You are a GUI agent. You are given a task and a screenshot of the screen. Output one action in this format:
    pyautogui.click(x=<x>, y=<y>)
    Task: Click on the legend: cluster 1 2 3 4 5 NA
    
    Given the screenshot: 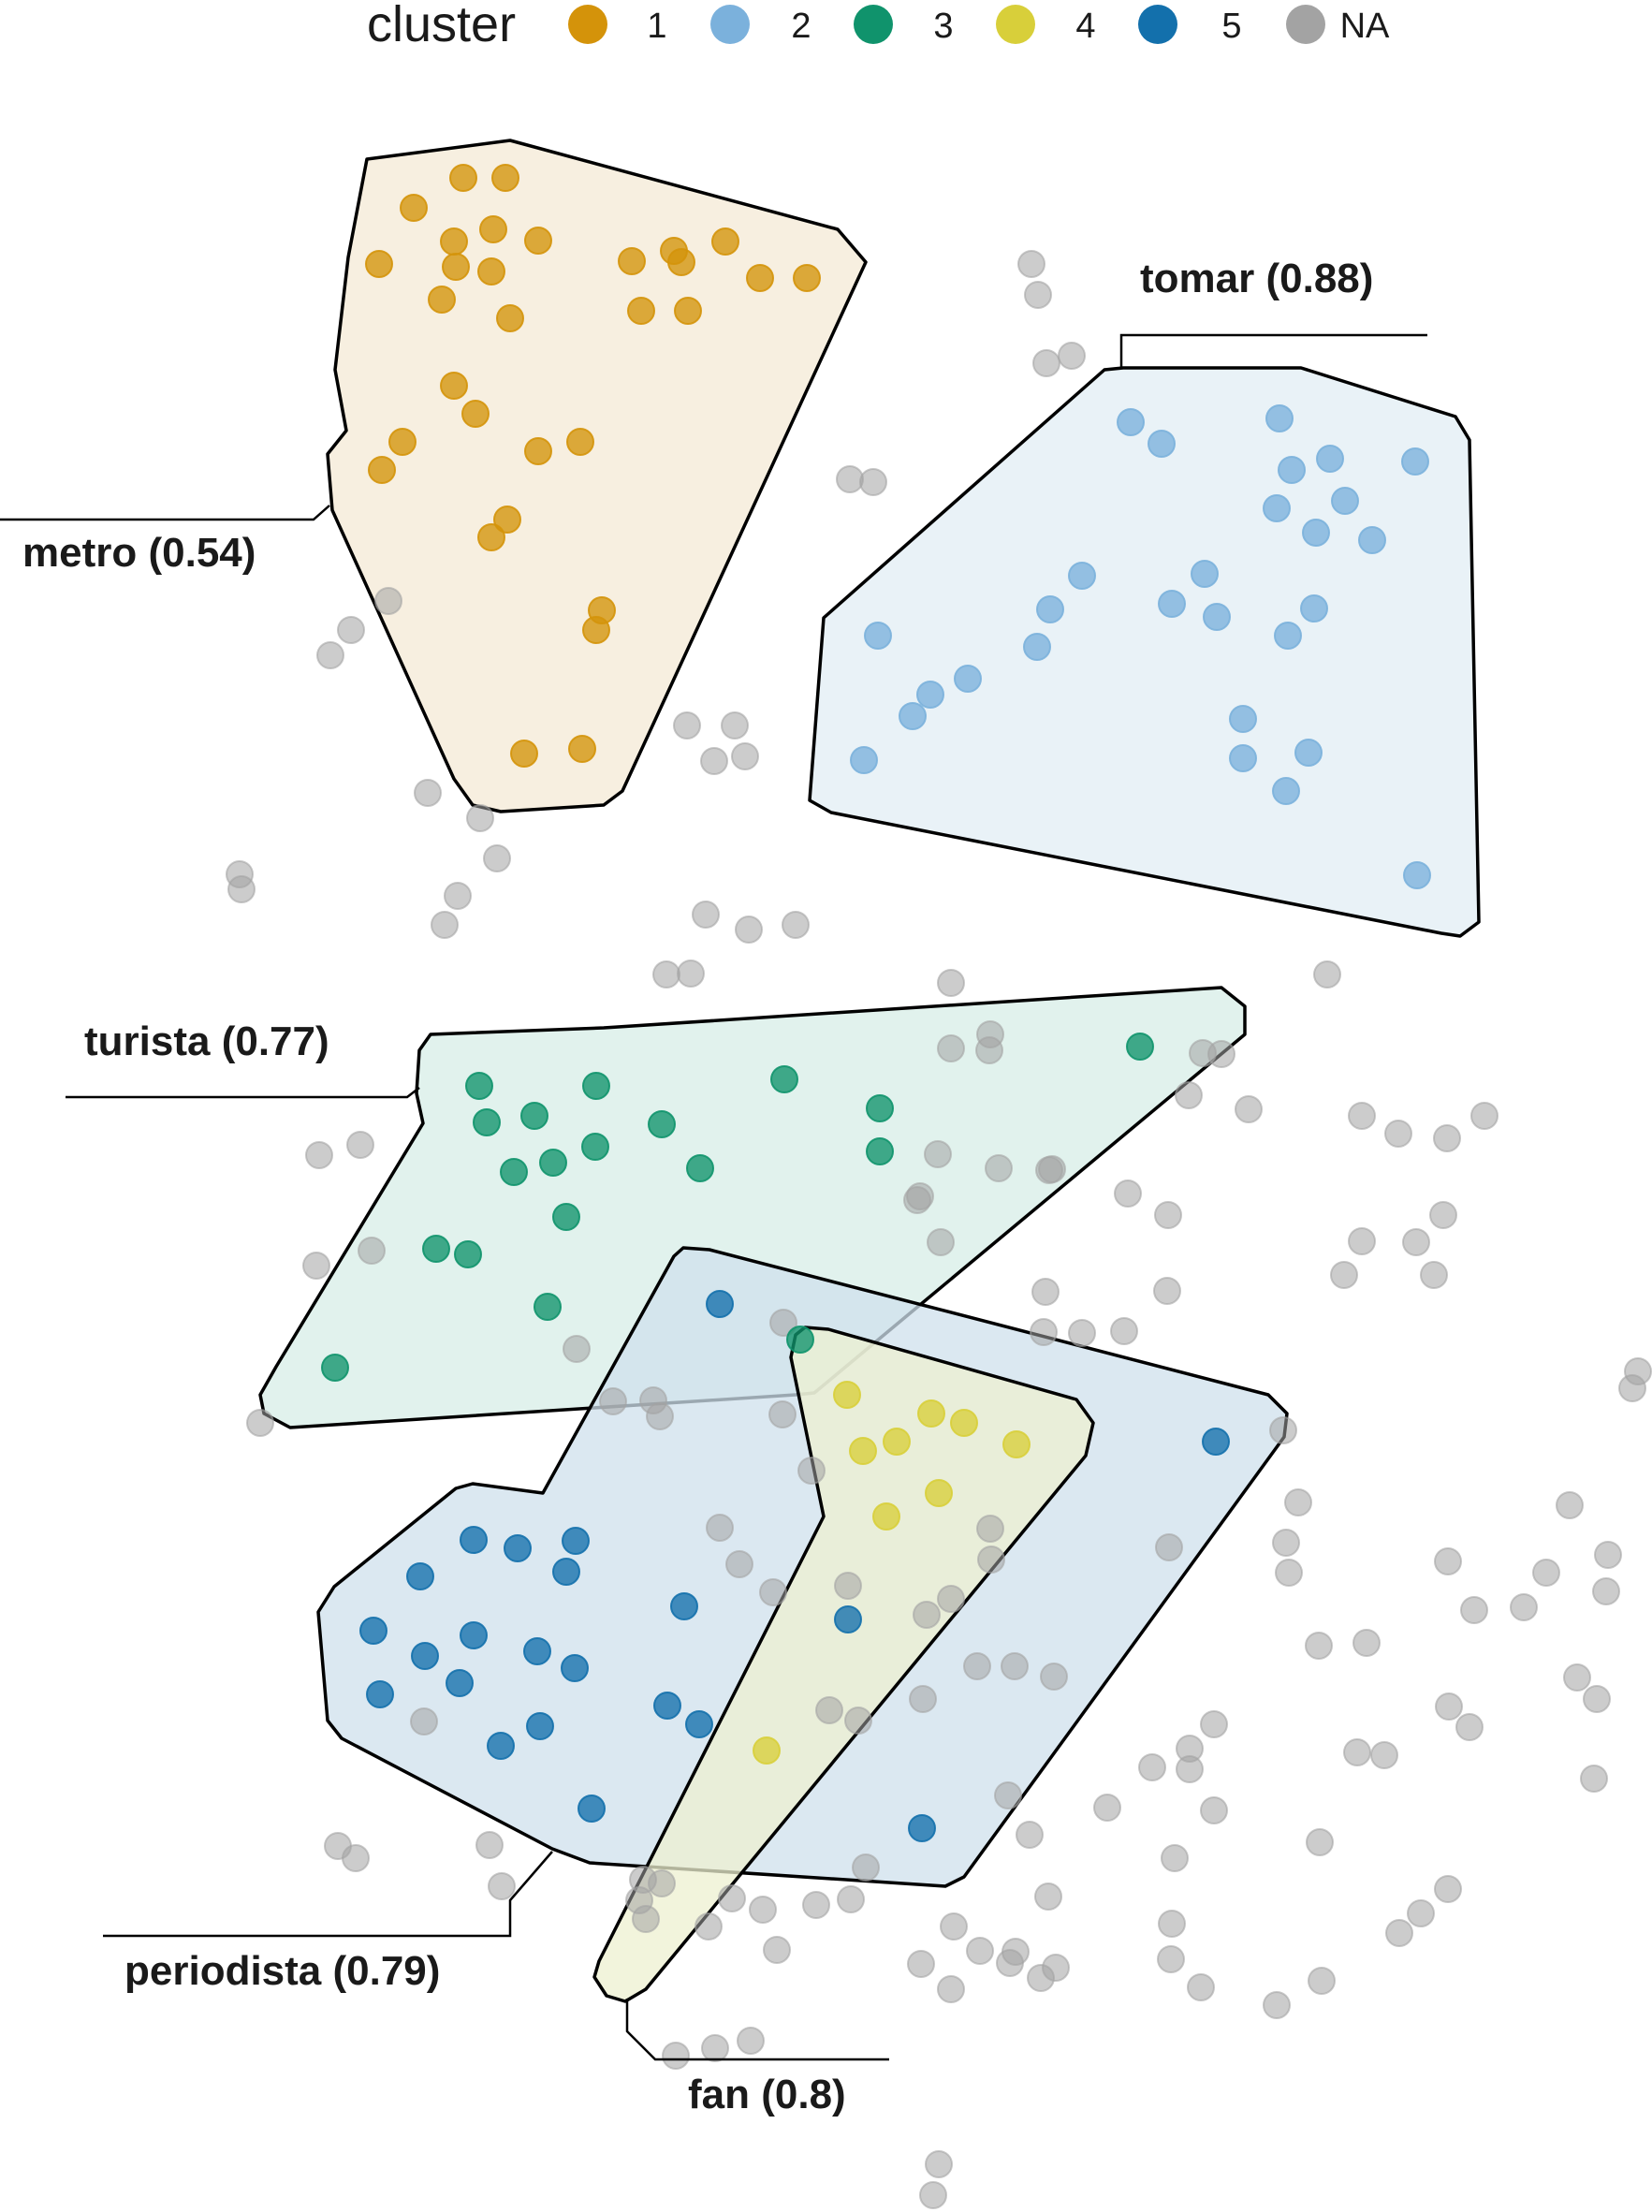 What is the action you would take?
    pyautogui.click(x=879, y=26)
    